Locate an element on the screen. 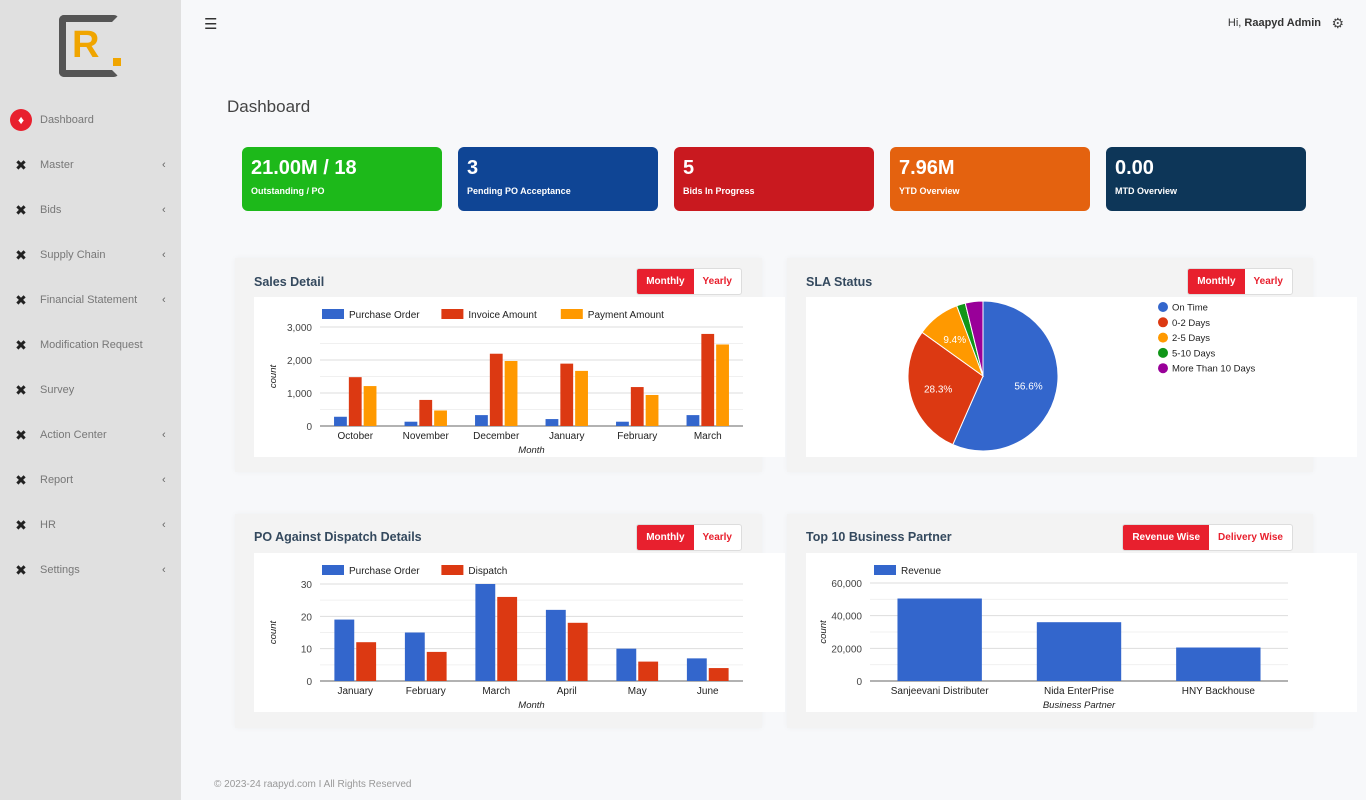  sidebar-item-label: HR is located at coordinates (48, 525).